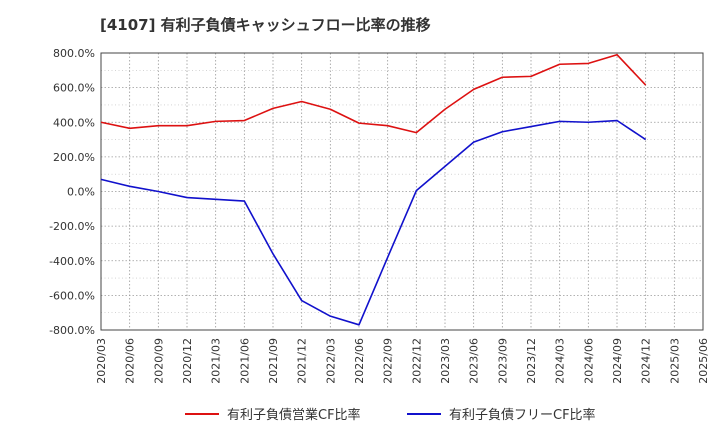  What do you see at coordinates (273, 361) in the screenshot?
I see `x-tick-label: 2021/09` at bounding box center [273, 361].